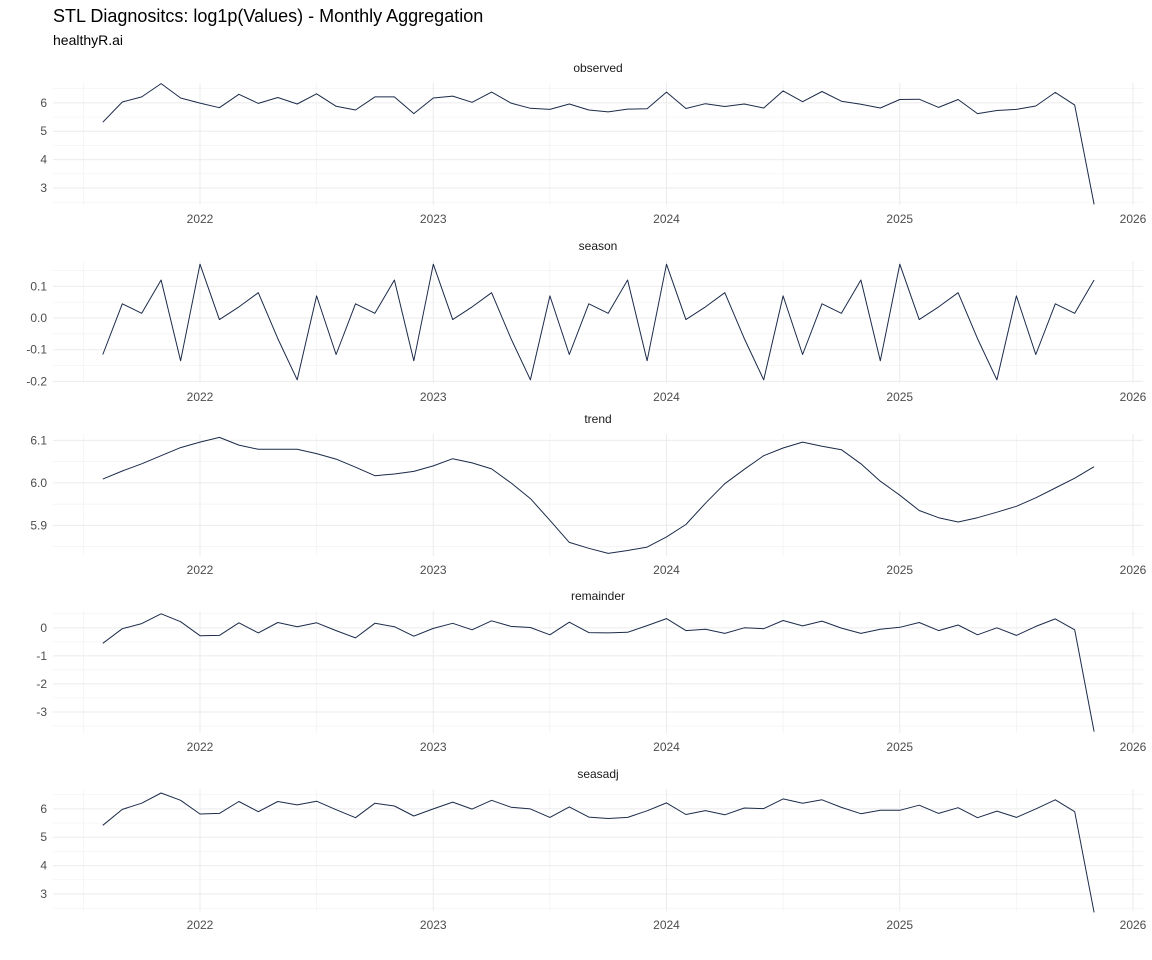  Describe the element at coordinates (43, 628) in the screenshot. I see `y-tick-label: 0` at that location.